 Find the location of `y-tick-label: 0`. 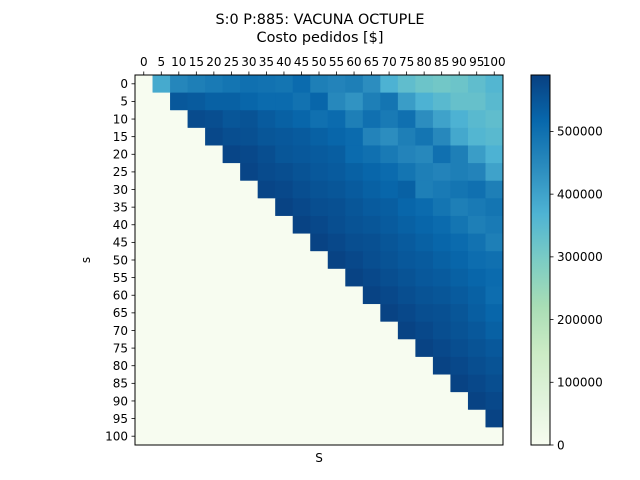

y-tick-label: 0 is located at coordinates (124, 84).